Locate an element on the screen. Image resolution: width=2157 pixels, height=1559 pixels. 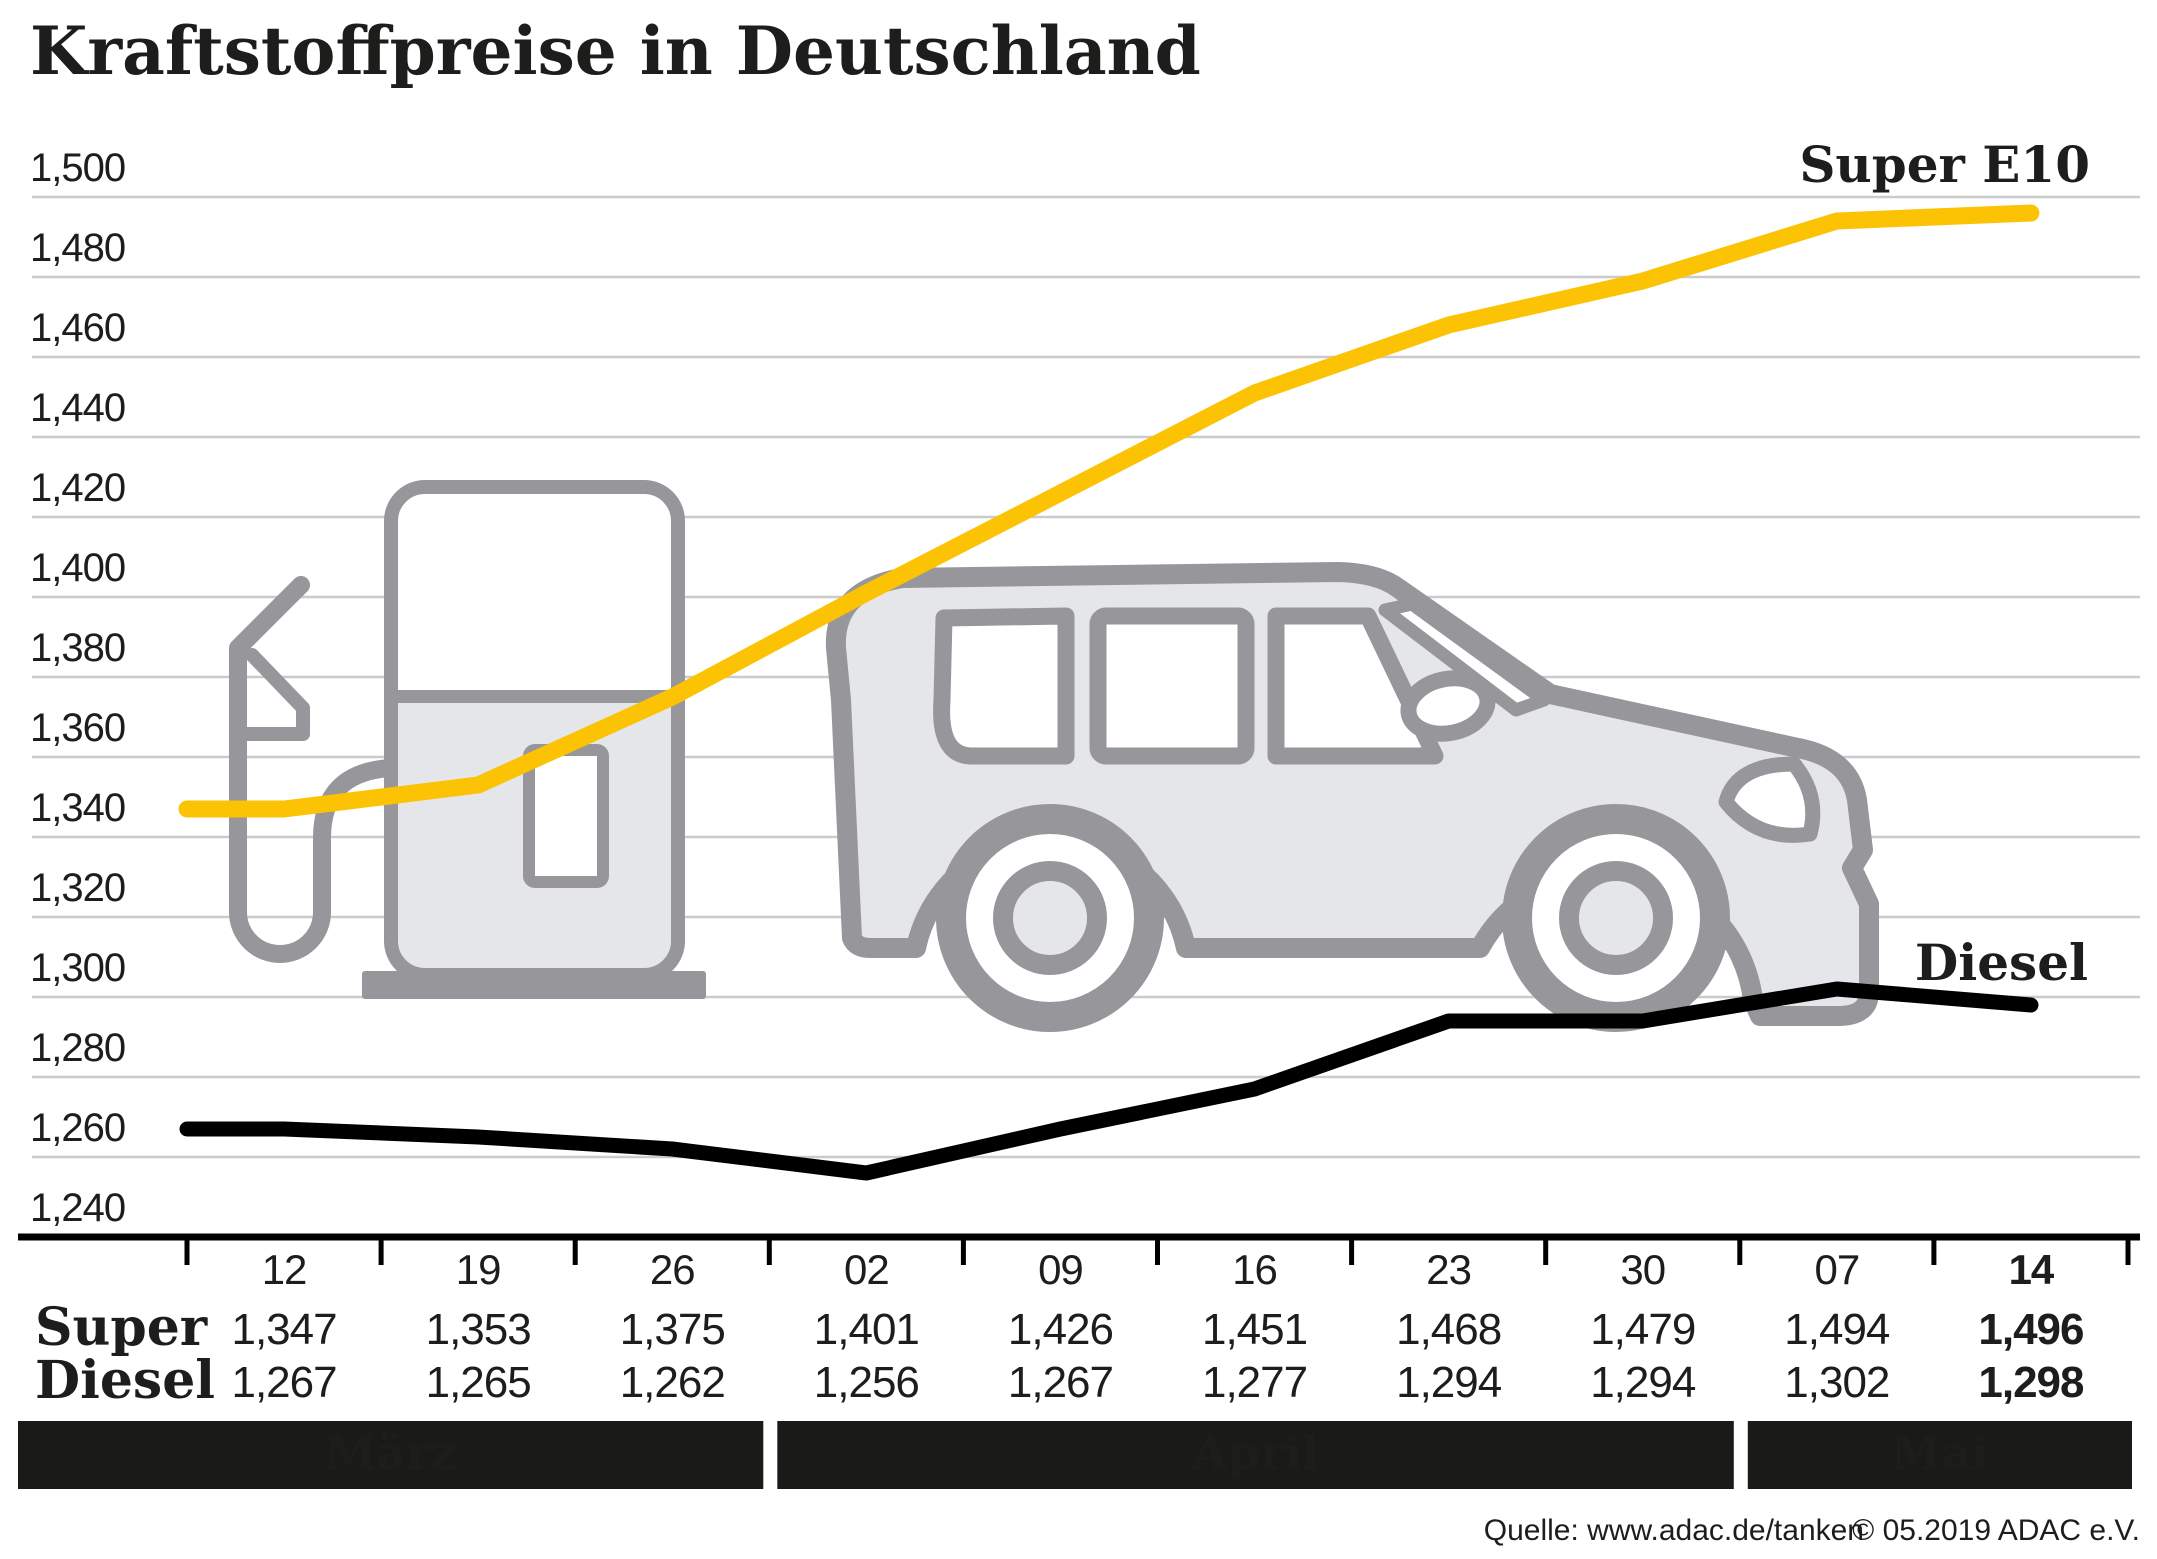
diesel-price-cell: 1,302 is located at coordinates (1836, 1382).